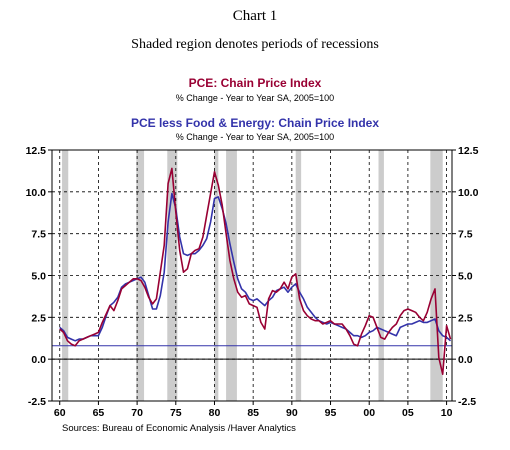 The height and width of the screenshot is (450, 510). What do you see at coordinates (38, 318) in the screenshot?
I see `y-tick-label-left: 2.5` at bounding box center [38, 318].